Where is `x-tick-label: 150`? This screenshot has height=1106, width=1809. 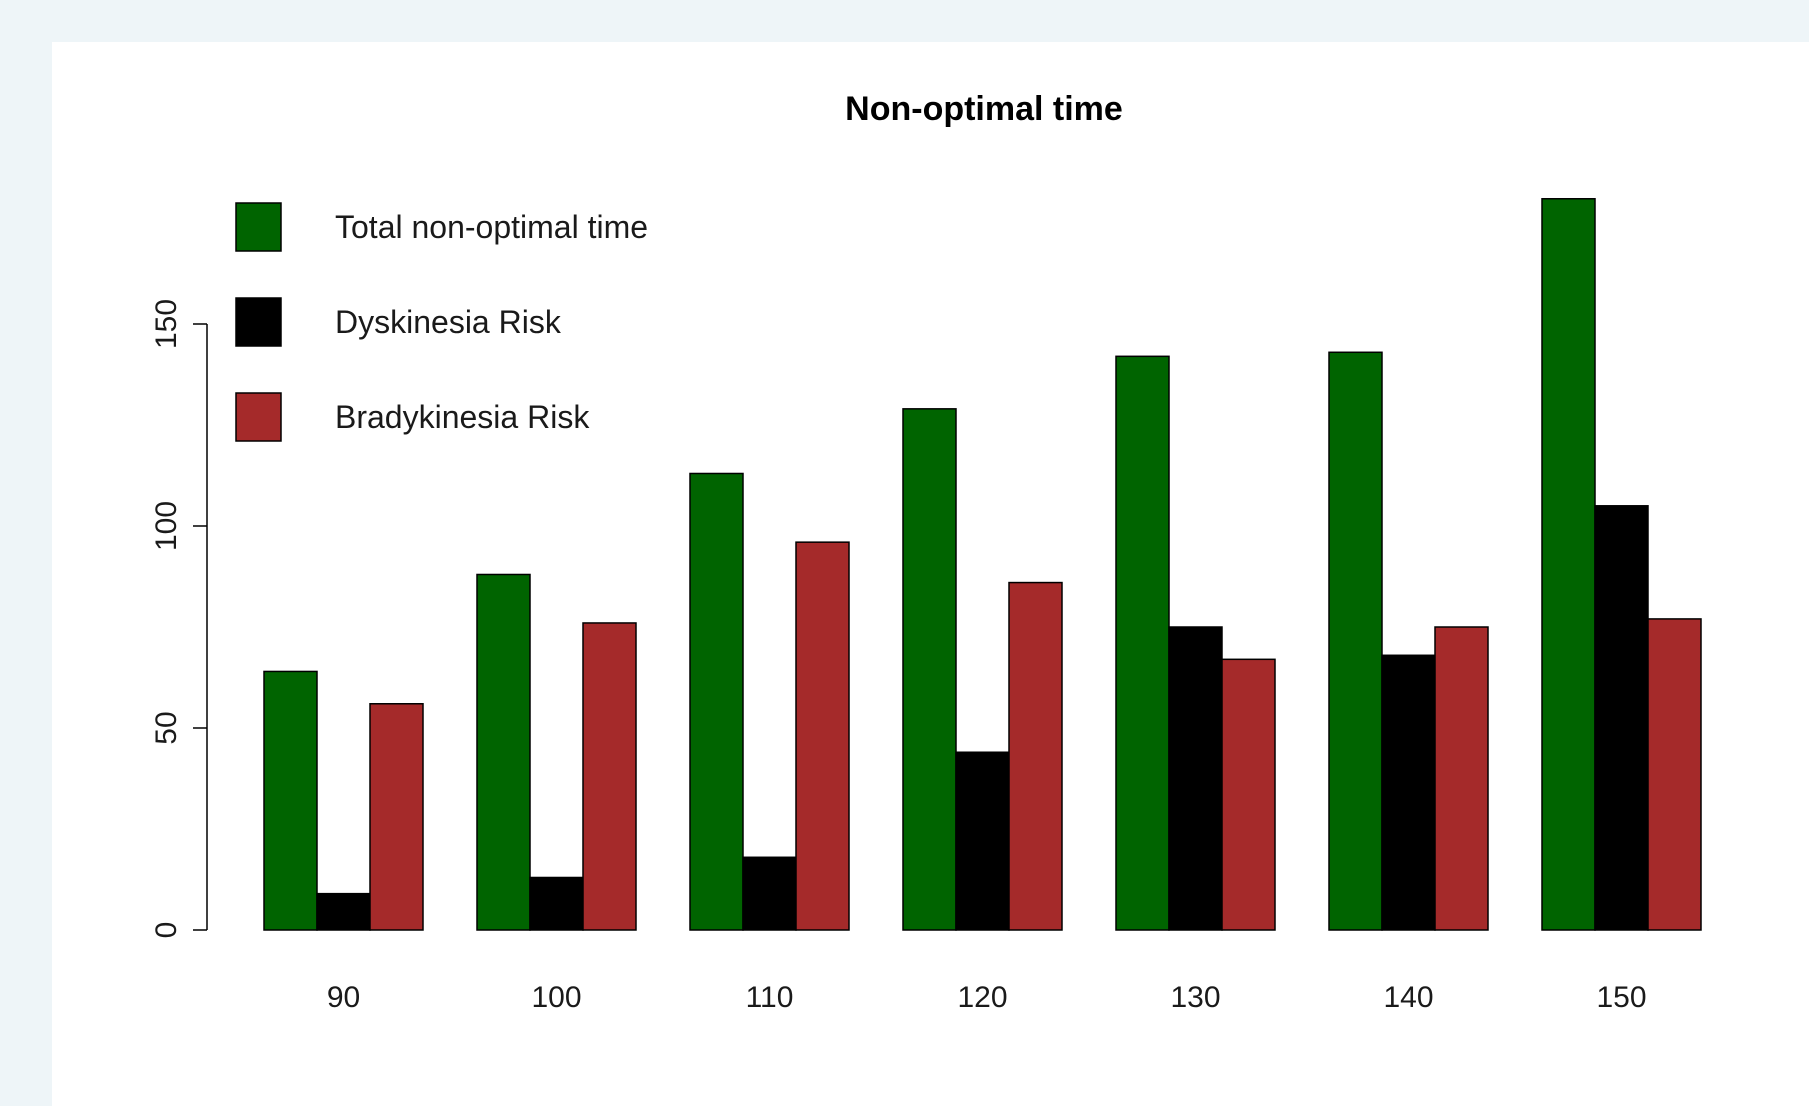 x-tick-label: 150 is located at coordinates (1621, 997).